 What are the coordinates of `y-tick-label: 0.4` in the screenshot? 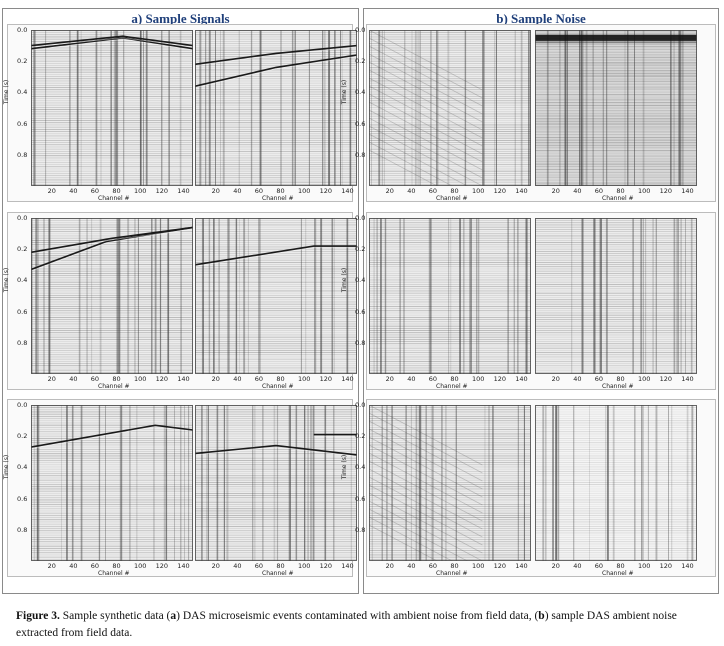 It's located at (22, 467).